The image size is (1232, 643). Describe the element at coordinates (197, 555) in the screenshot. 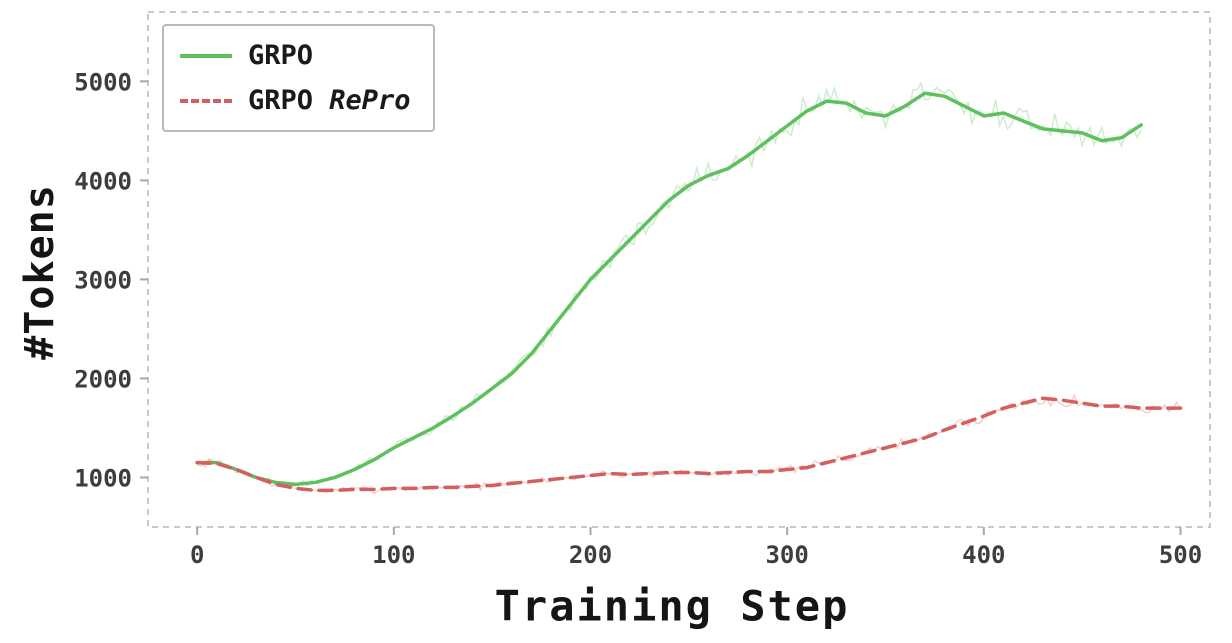

I see `x-tick-label: 0` at that location.